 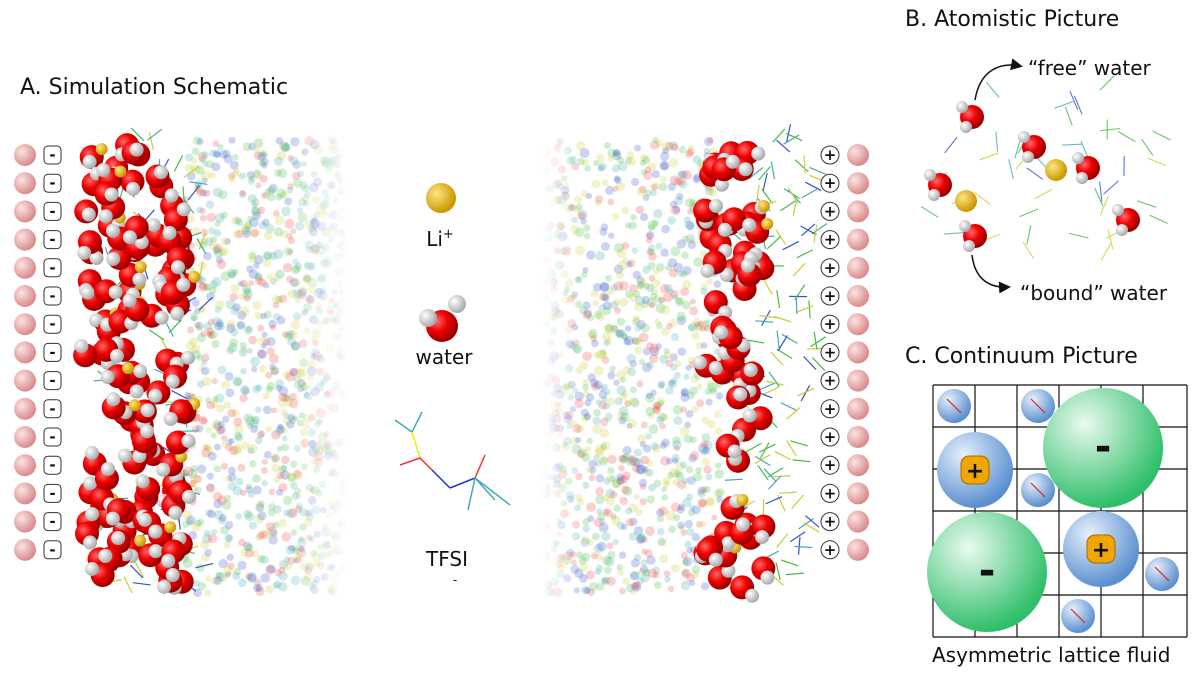 What do you see at coordinates (987, 571) in the screenshot?
I see `anion-sign: -` at bounding box center [987, 571].